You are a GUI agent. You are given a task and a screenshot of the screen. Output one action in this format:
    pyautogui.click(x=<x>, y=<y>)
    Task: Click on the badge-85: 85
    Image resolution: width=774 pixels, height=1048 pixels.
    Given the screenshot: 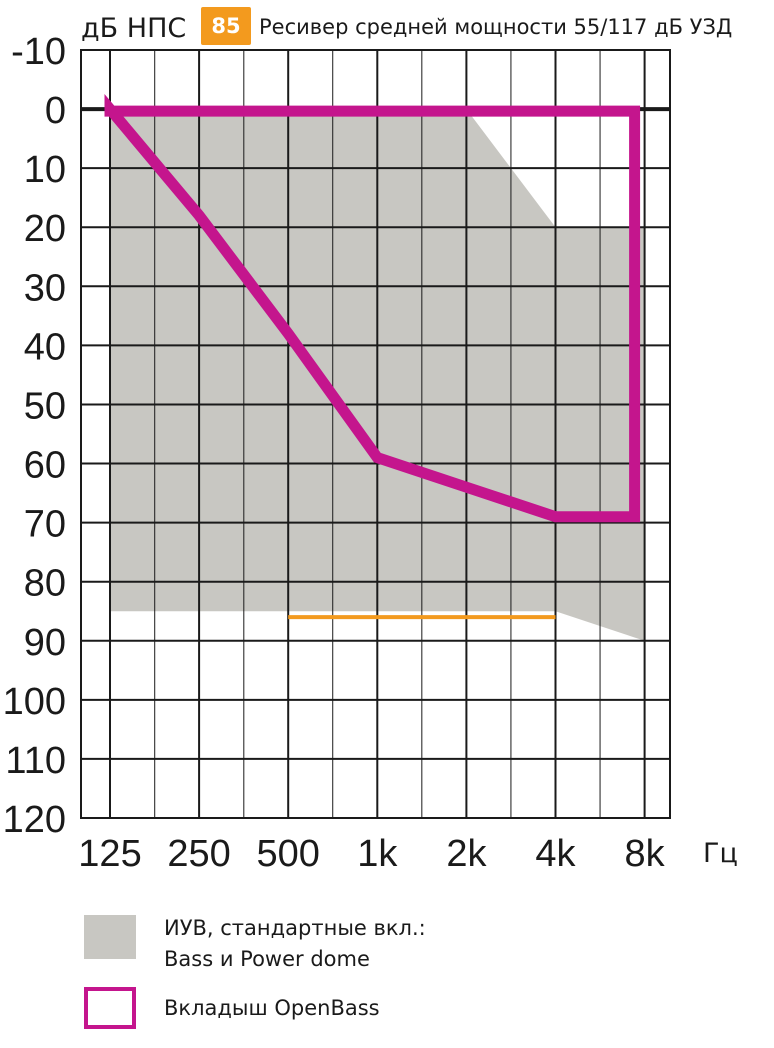 What is the action you would take?
    pyautogui.click(x=225, y=26)
    